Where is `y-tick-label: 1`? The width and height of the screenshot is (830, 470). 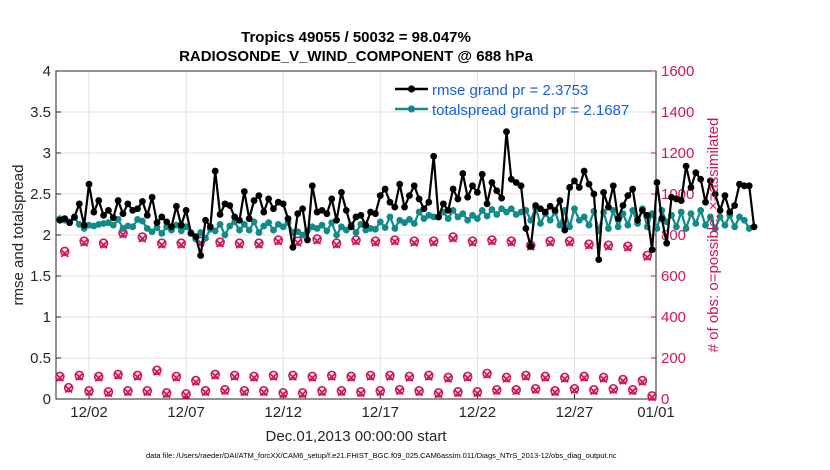
y-tick-label: 1 is located at coordinates (47, 317).